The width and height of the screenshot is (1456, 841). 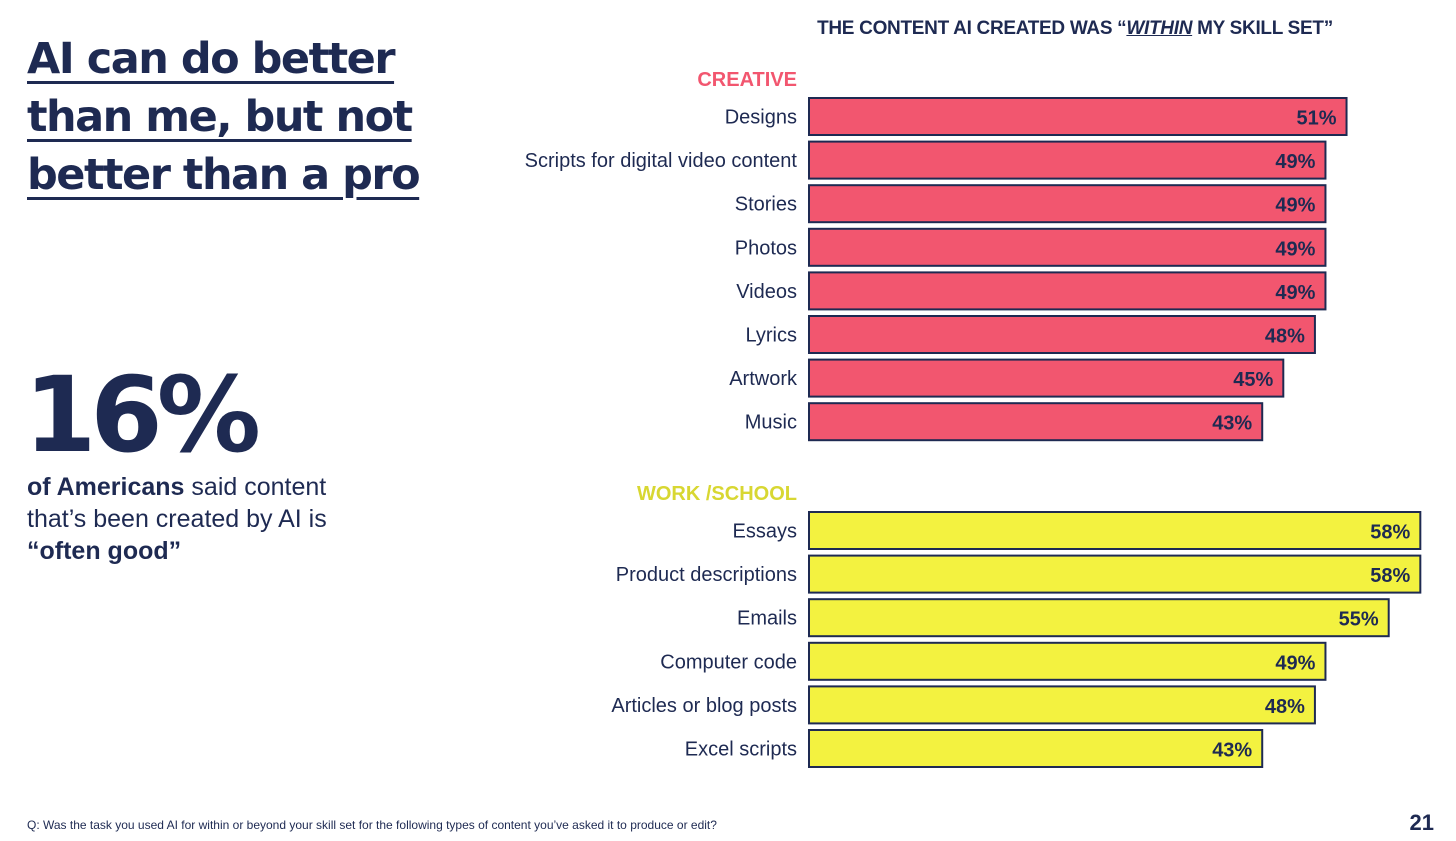 I want to click on category-label-1-2: Emails, so click(x=767, y=619).